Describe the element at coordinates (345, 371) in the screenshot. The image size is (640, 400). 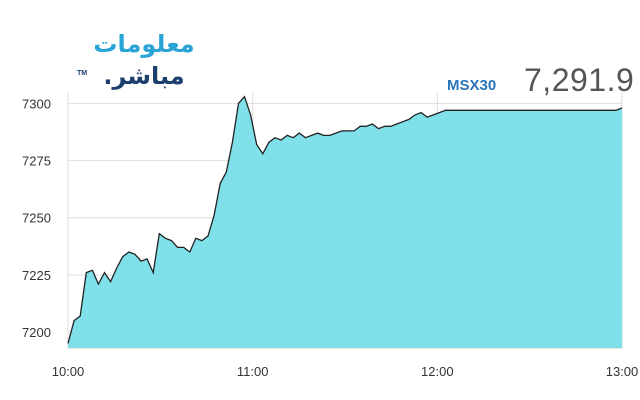
I see `x-axis-labels: 10:00 11:00 12:00 13:00` at that location.